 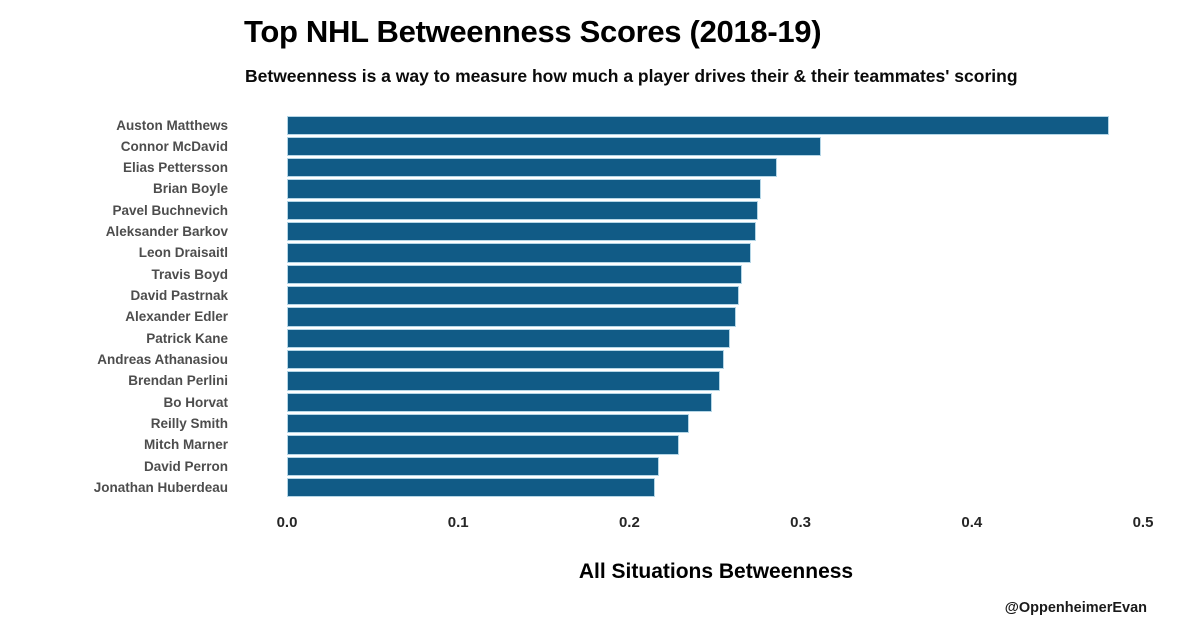 I want to click on player-label: Patrick Kane, so click(x=187, y=338).